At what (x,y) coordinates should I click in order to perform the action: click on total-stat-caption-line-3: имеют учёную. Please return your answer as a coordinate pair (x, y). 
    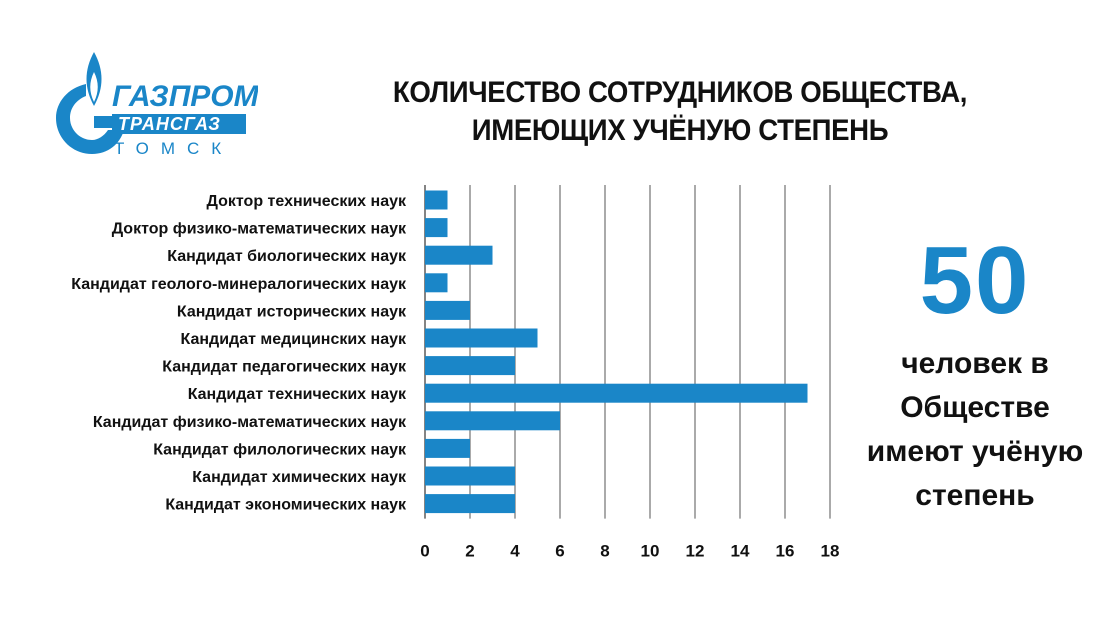
    Looking at the image, I should click on (975, 451).